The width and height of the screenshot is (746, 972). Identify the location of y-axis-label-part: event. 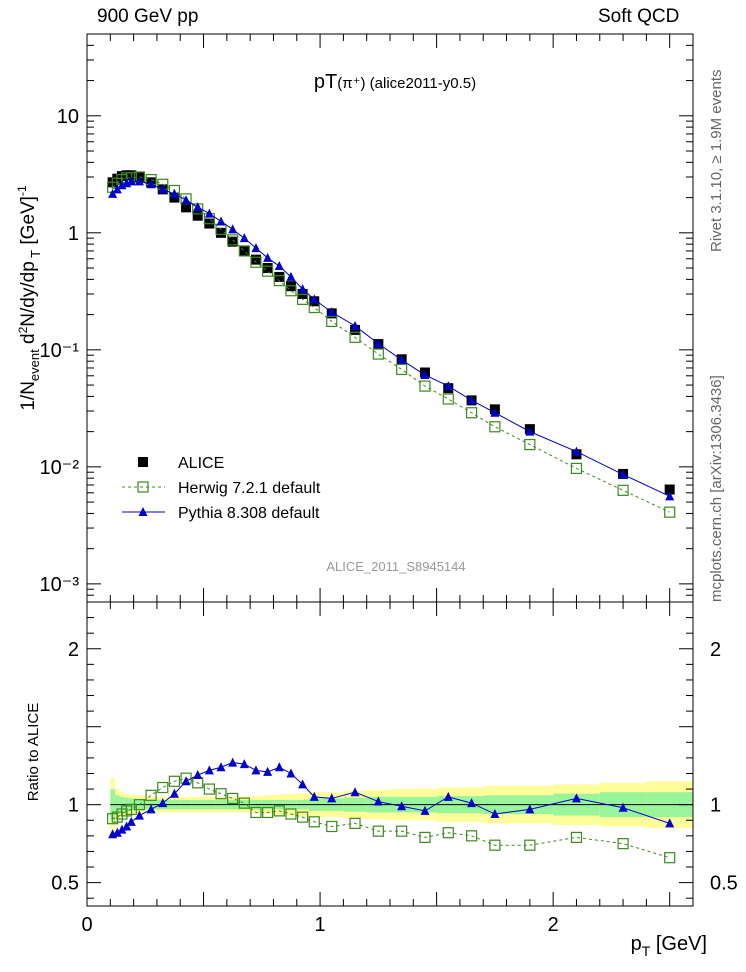
(34, 365).